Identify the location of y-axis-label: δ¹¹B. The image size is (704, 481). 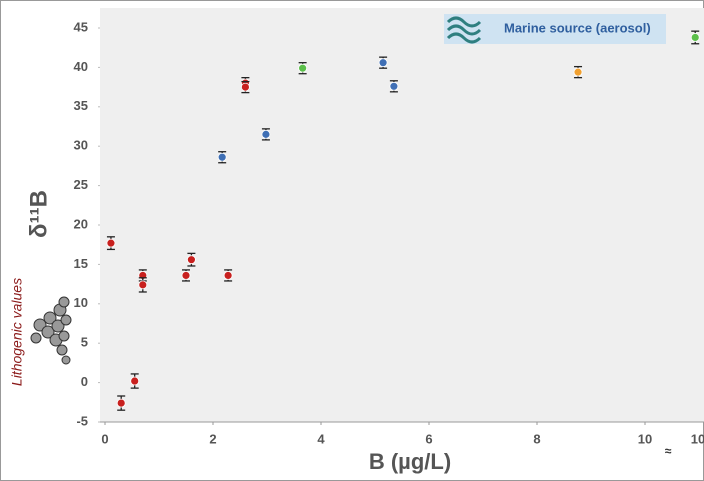
(38, 214).